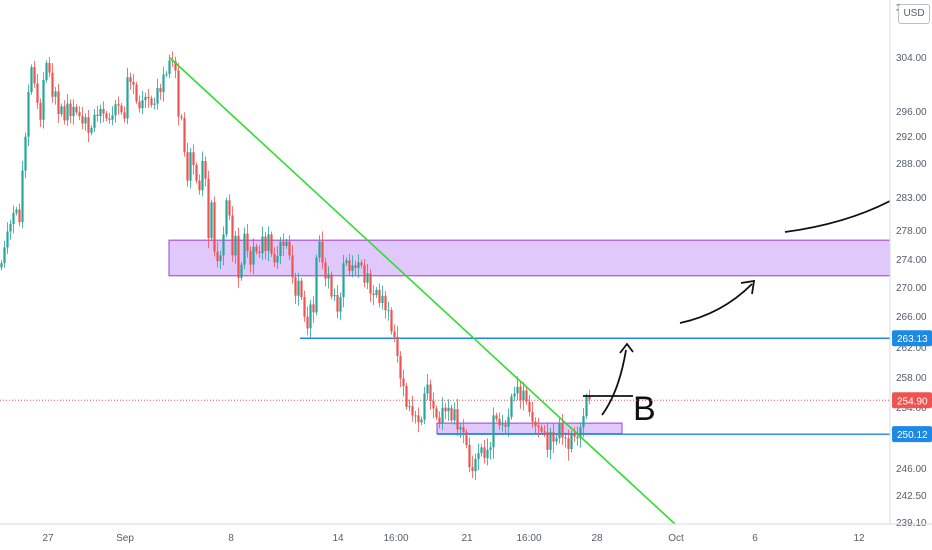 The width and height of the screenshot is (932, 550). I want to click on x-tick-label: 8, so click(231, 538).